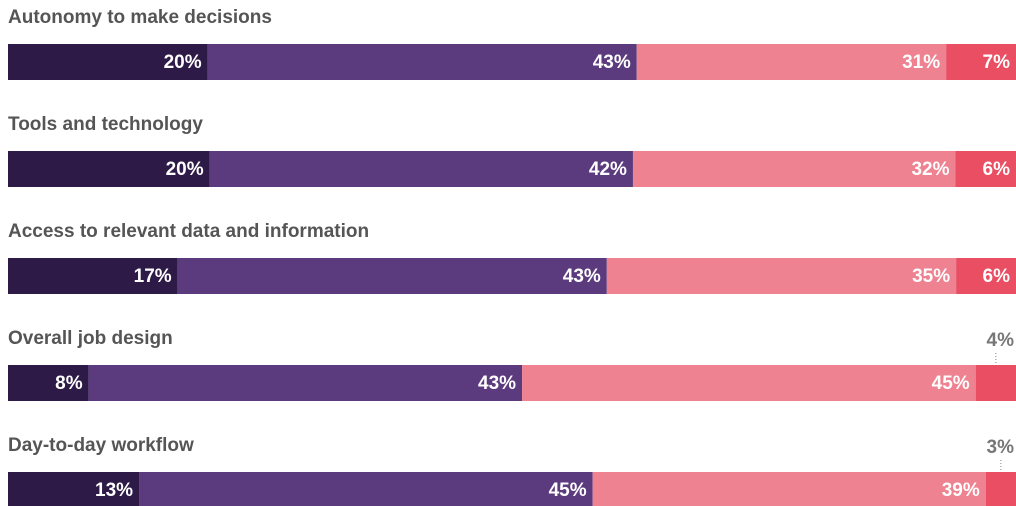  Describe the element at coordinates (1001, 340) in the screenshot. I see `value-label: 4%` at that location.